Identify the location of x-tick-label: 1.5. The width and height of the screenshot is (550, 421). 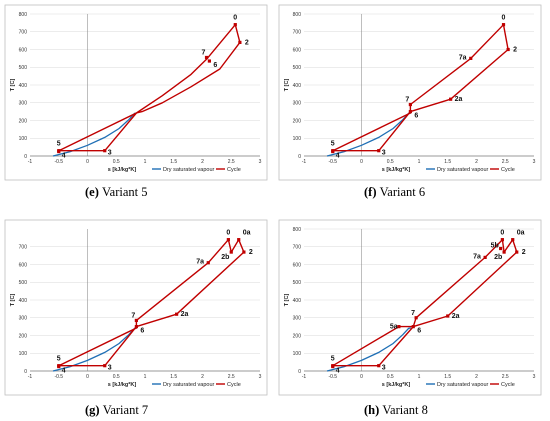
(173, 162).